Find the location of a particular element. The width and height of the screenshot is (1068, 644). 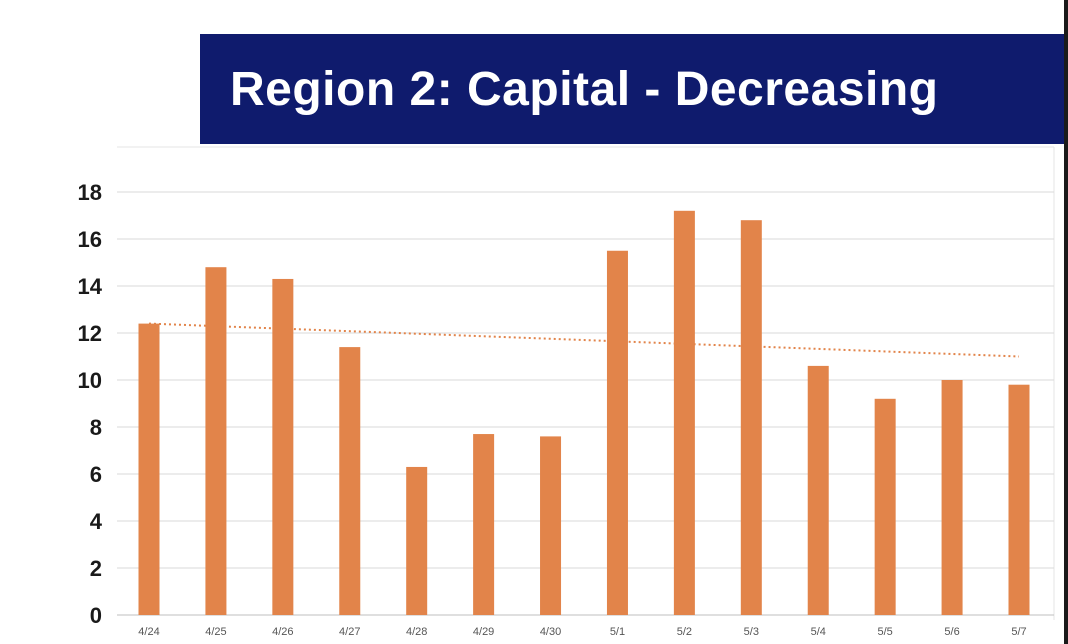

bar-5/3 is located at coordinates (751, 417).